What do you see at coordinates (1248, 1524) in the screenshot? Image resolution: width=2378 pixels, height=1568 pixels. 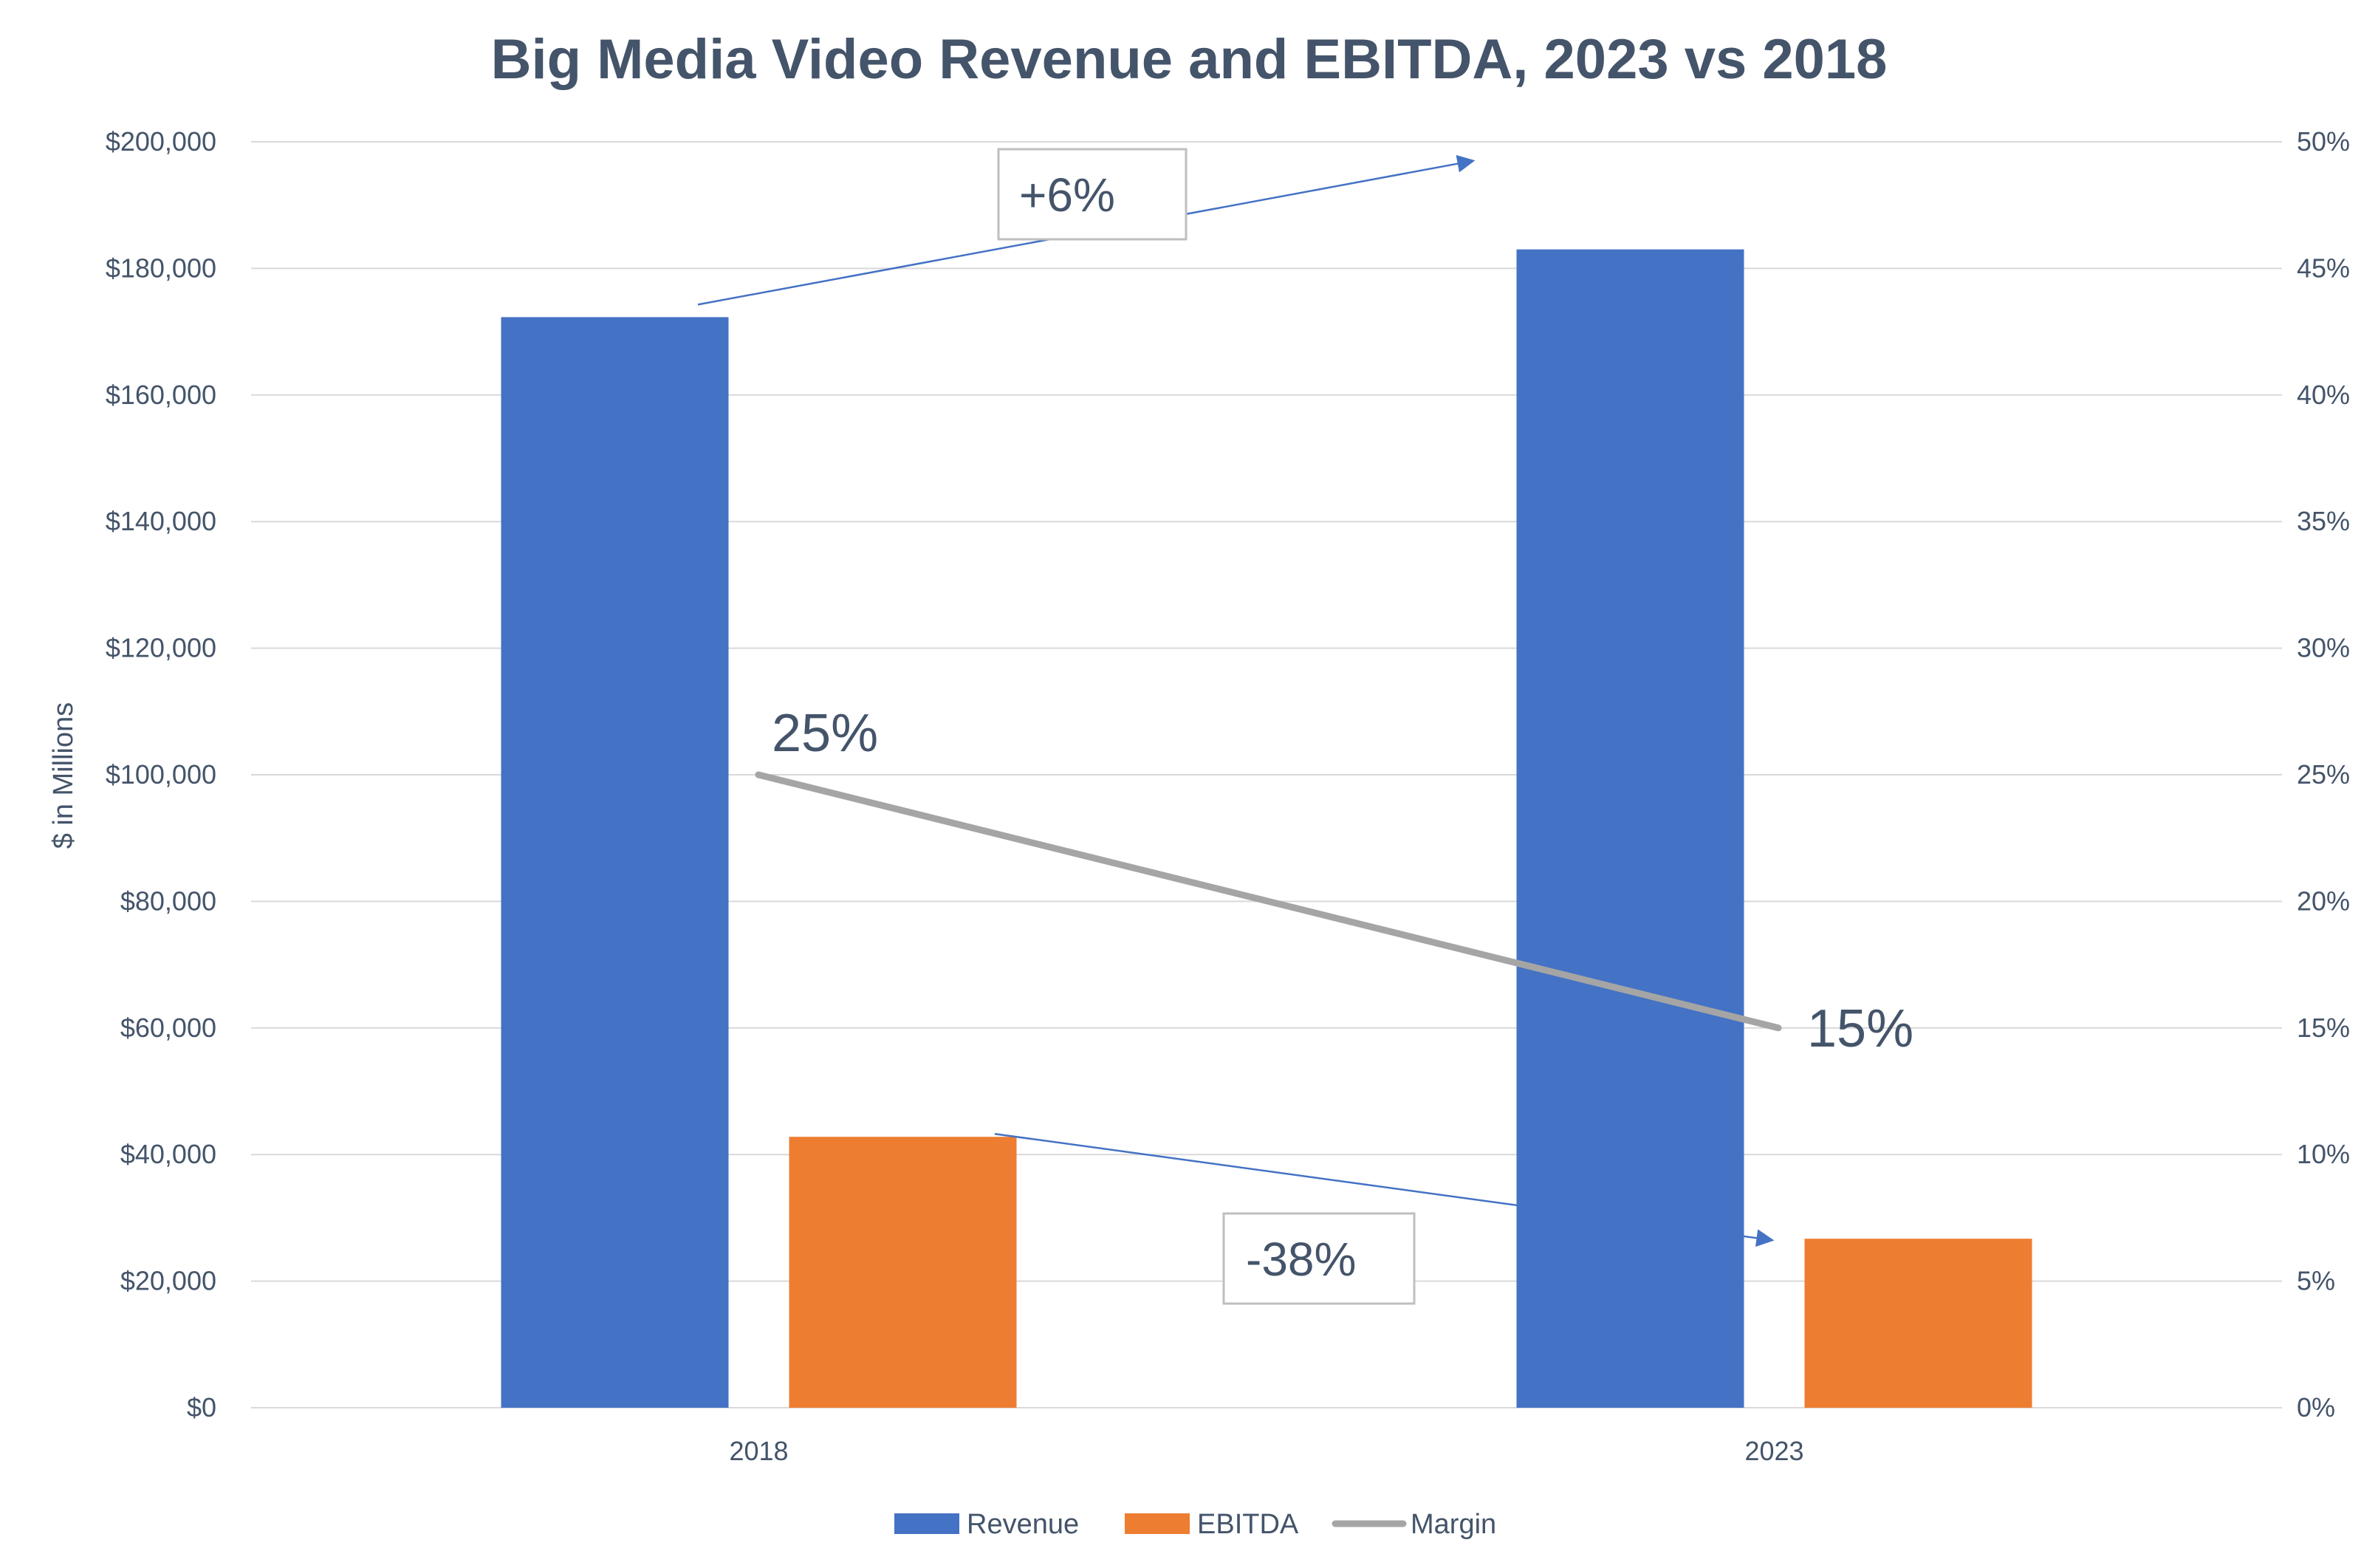 I see `legend-label-ebitda: EBITDA` at bounding box center [1248, 1524].